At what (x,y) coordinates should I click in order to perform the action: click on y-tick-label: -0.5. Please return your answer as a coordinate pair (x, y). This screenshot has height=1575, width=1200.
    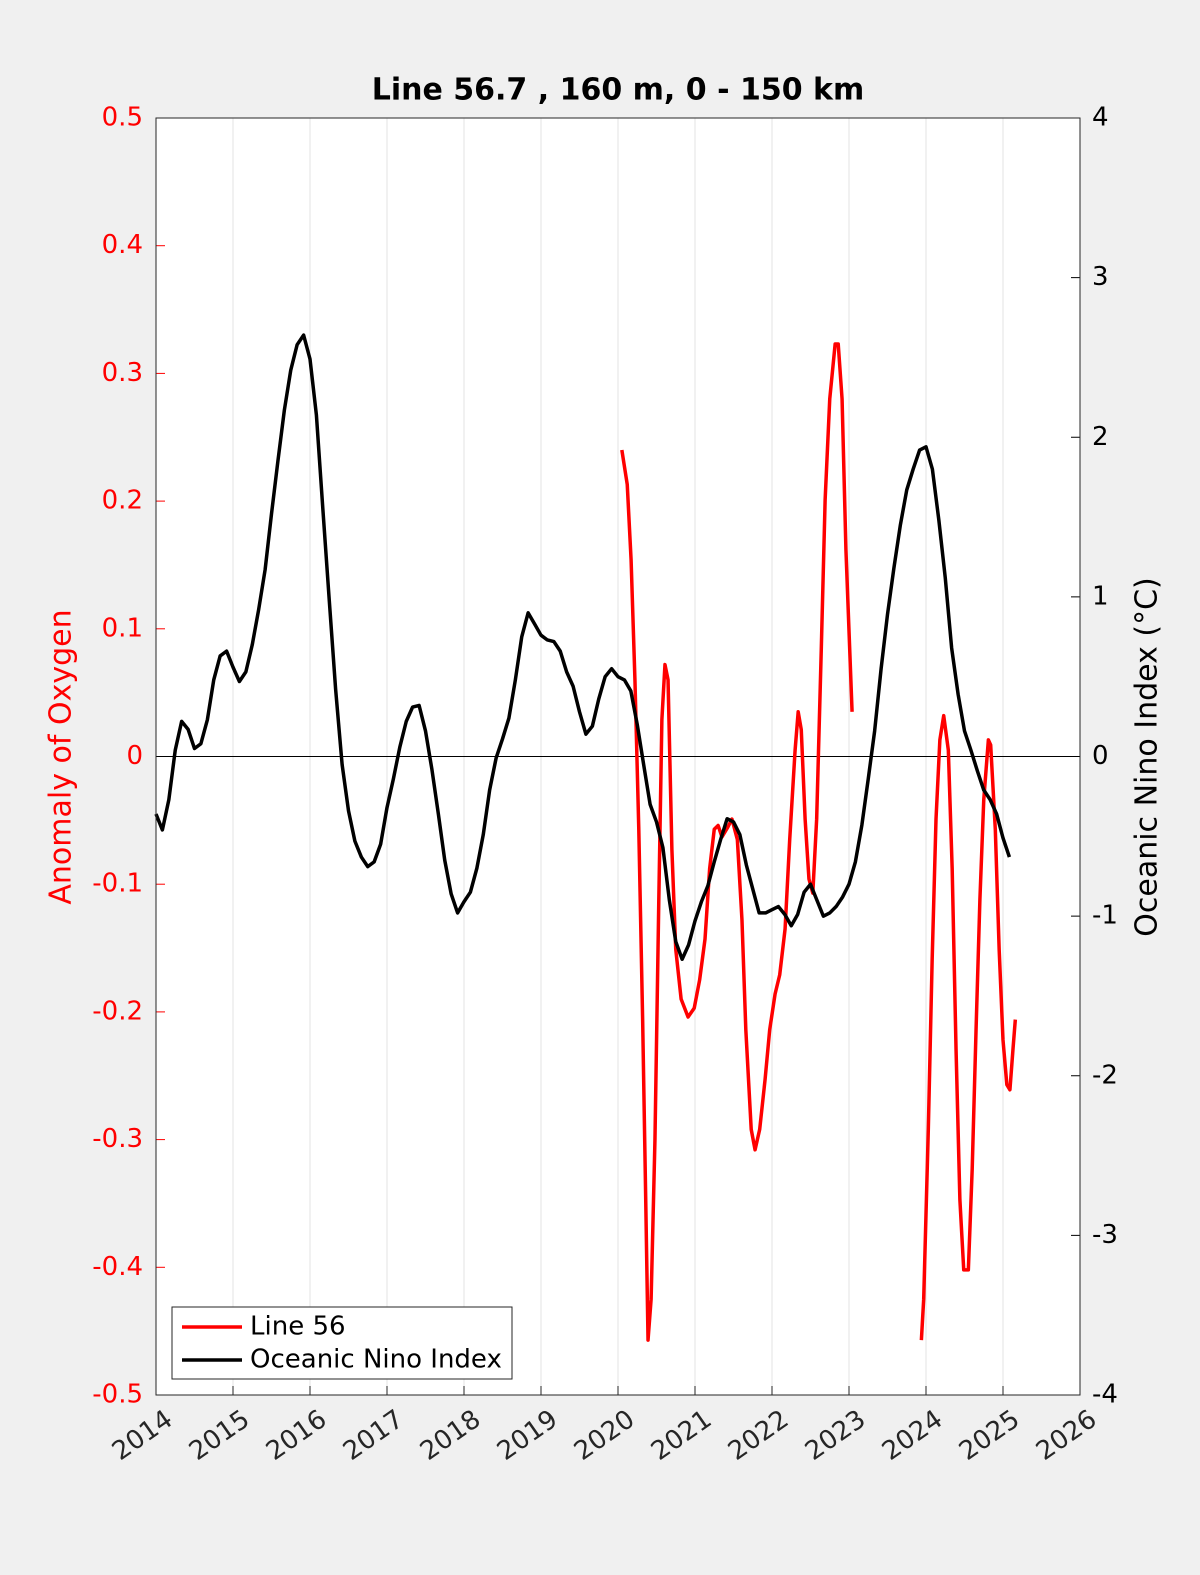
    Looking at the image, I should click on (117, 1395).